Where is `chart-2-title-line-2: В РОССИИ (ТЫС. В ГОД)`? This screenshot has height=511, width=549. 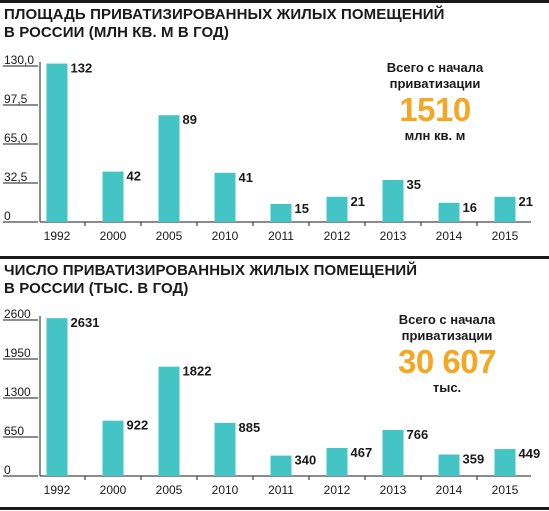
chart-2-title-line-2: В РОССИИ (ТЫС. В ГОД) is located at coordinates (96, 288).